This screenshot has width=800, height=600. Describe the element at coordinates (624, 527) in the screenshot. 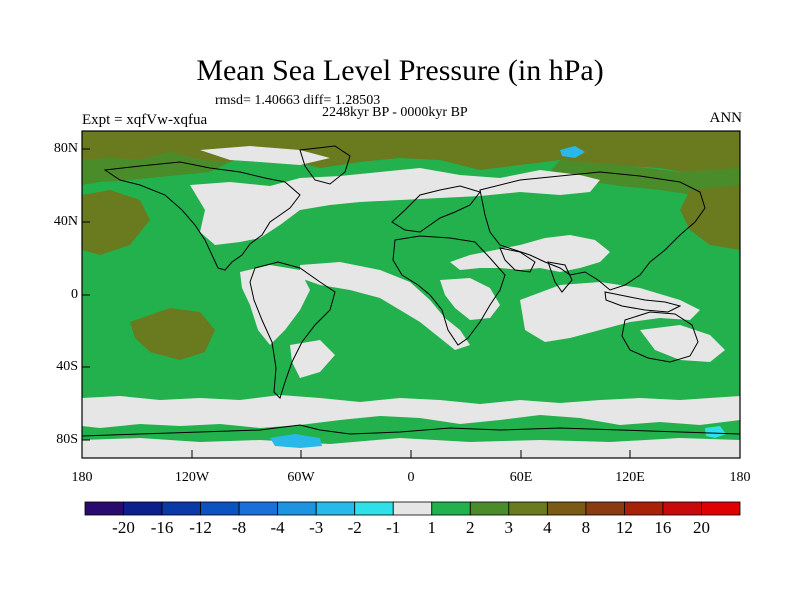

I see `colorbar-label: 12` at that location.